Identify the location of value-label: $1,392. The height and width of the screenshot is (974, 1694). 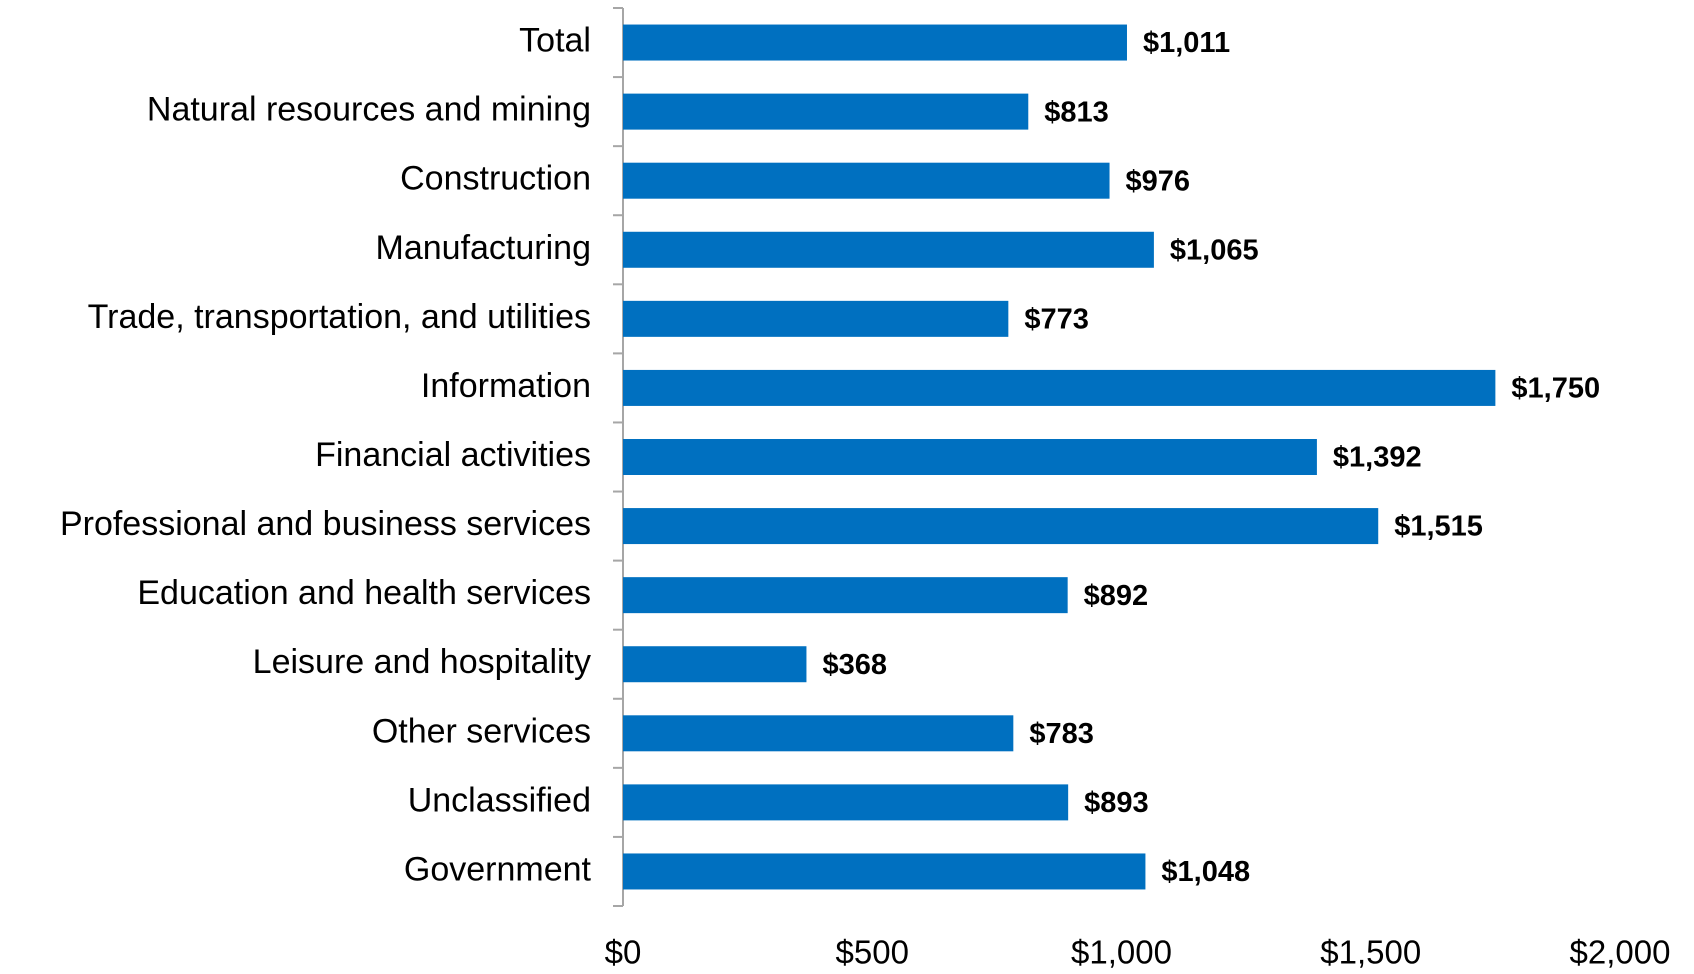
(1377, 458).